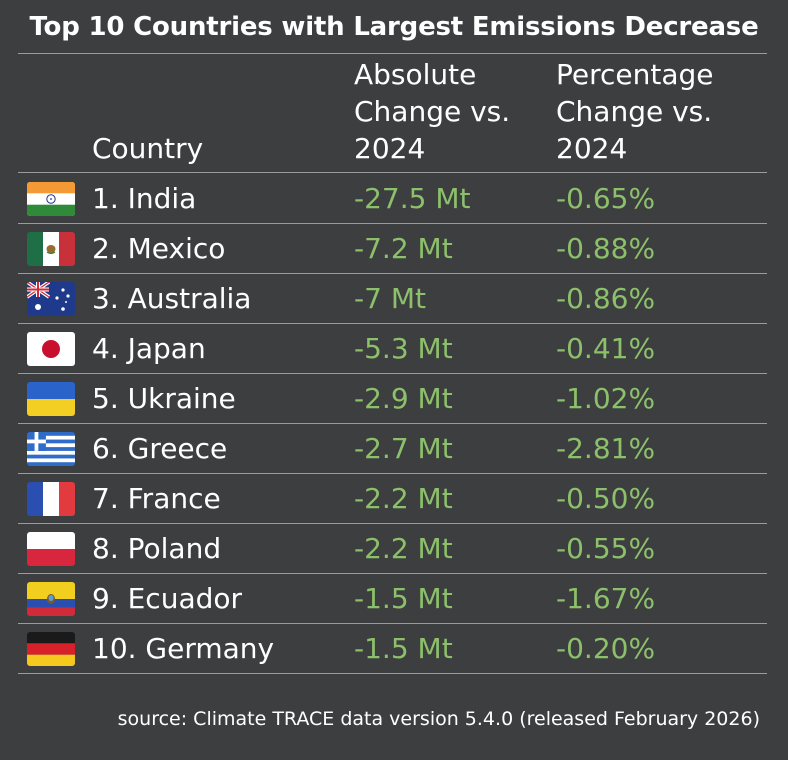  I want to click on header-bottom-rule, so click(392, 172).